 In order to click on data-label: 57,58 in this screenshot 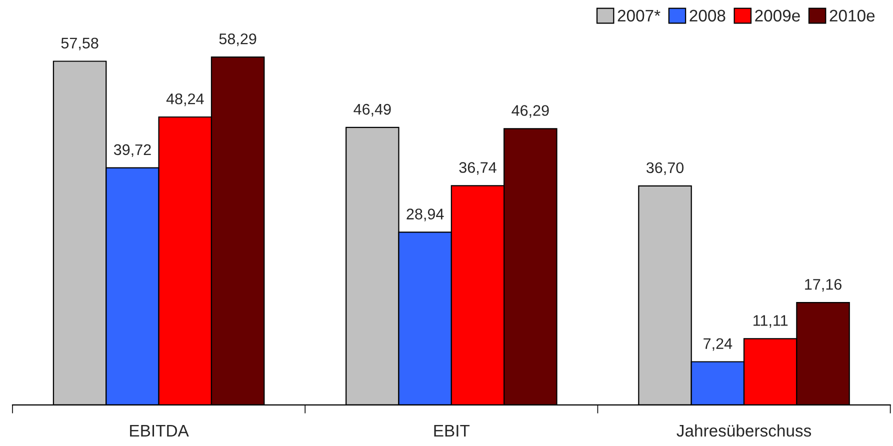, I will do `click(79, 44)`.